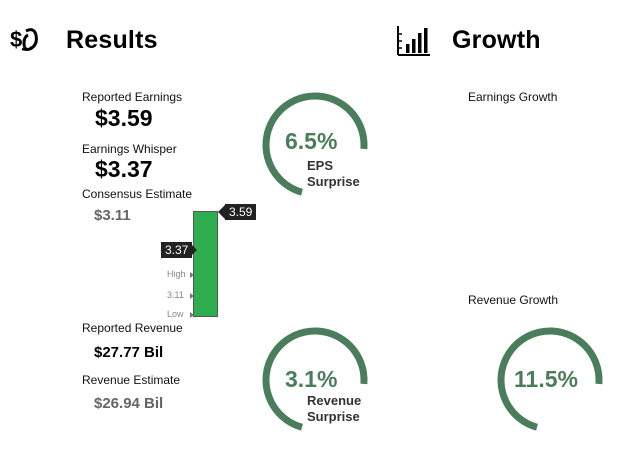  What do you see at coordinates (129, 149) in the screenshot?
I see `earnings-whisper-label: Earnings Whisper` at bounding box center [129, 149].